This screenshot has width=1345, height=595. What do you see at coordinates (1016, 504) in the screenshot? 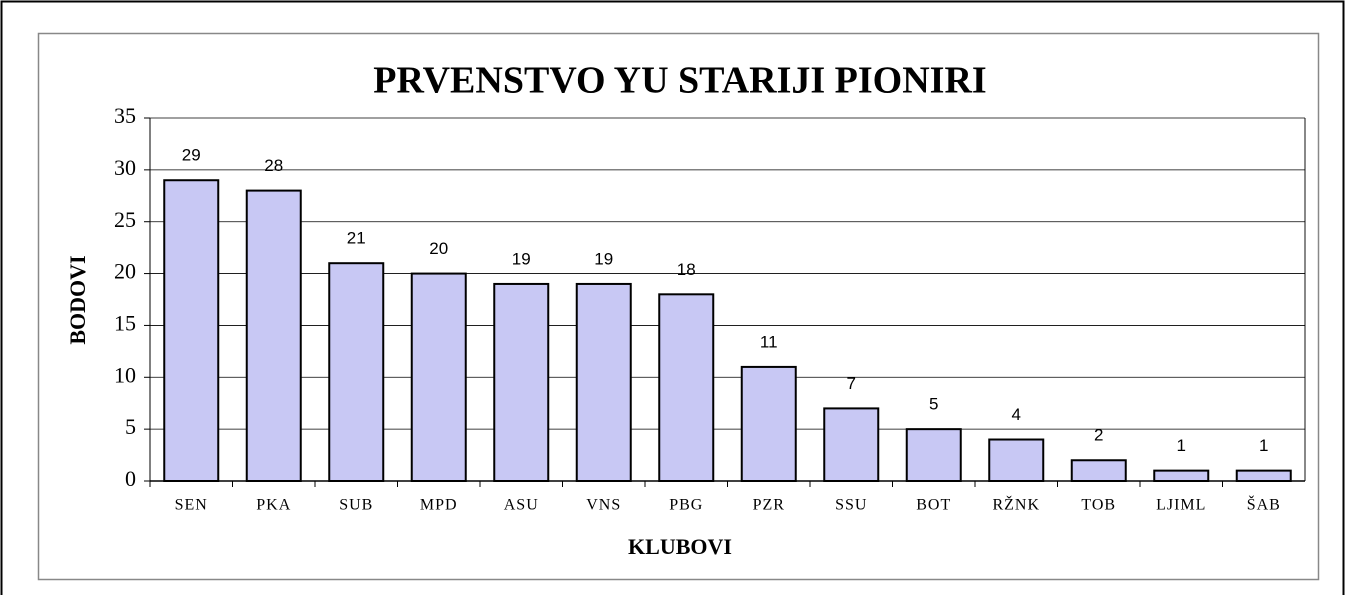
I see `x-tick-label: RŽNK` at bounding box center [1016, 504].